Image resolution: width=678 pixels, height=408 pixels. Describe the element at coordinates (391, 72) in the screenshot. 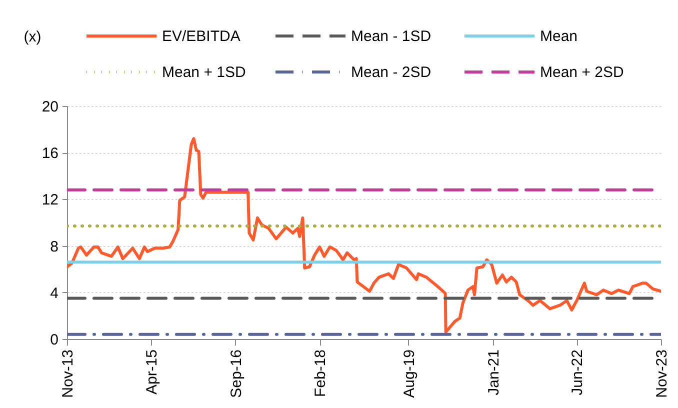

I see `legend-label: Mean - 2SD` at that location.